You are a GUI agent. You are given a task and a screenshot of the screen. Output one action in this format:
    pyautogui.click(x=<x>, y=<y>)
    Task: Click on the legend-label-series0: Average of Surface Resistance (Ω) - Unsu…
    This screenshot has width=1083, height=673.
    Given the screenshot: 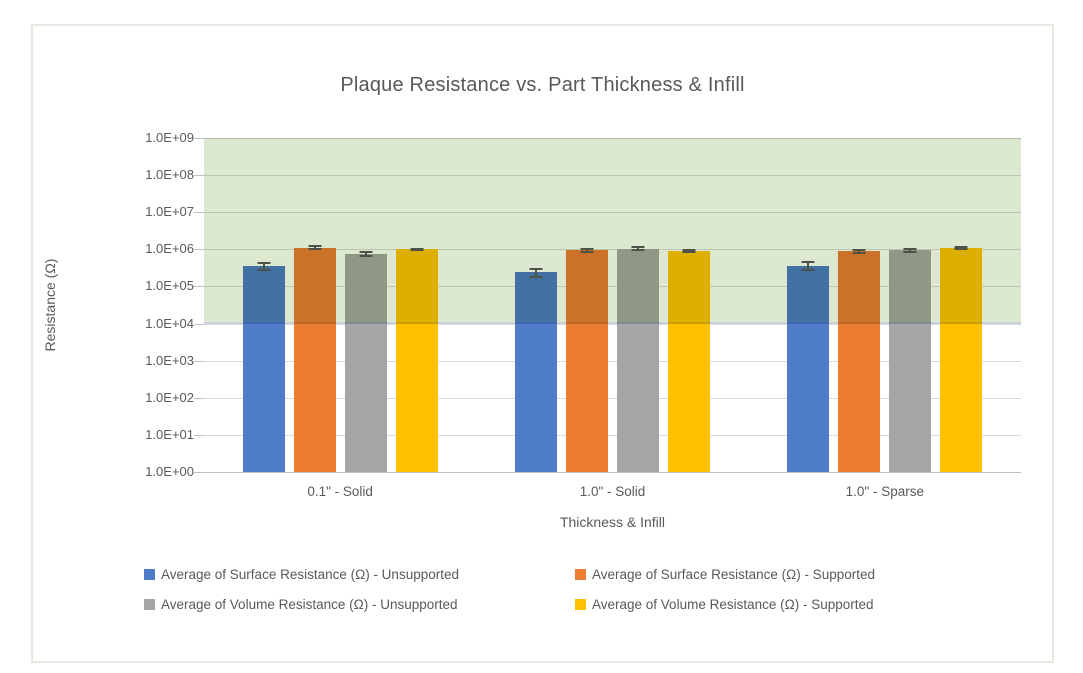 What is the action you would take?
    pyautogui.click(x=310, y=574)
    